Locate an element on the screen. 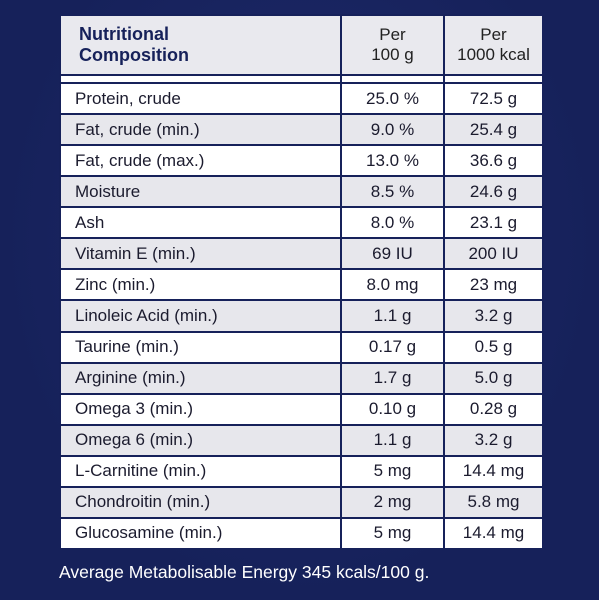 This screenshot has height=600, width=599. nutrient-label: Arginine (min.) is located at coordinates (200, 378).